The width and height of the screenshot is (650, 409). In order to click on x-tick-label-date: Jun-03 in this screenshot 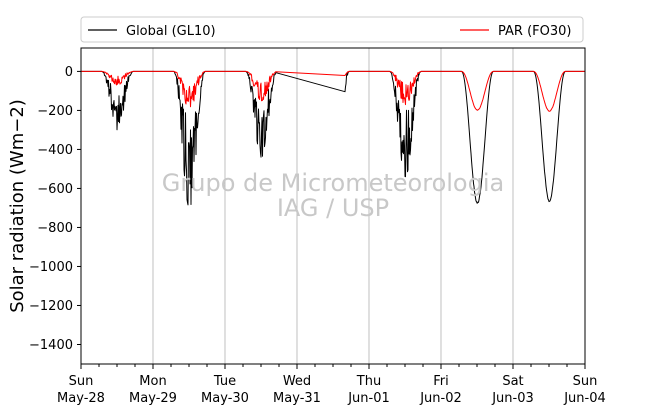, I will do `click(512, 398)`.